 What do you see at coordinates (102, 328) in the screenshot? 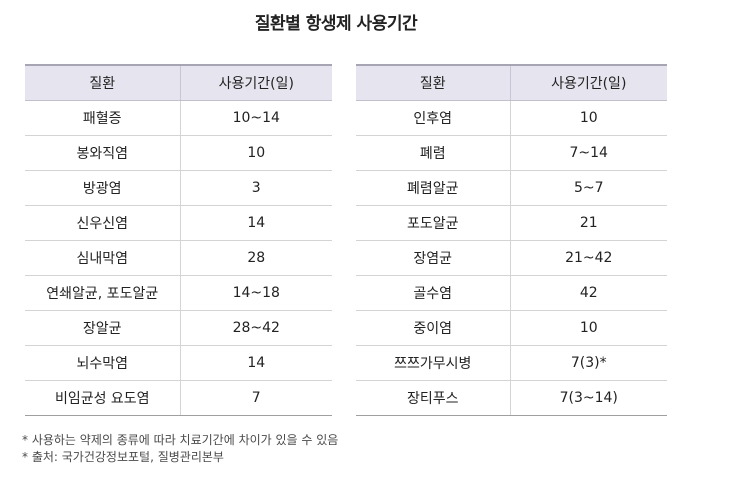
I see `disease-cell: 장알균` at bounding box center [102, 328].